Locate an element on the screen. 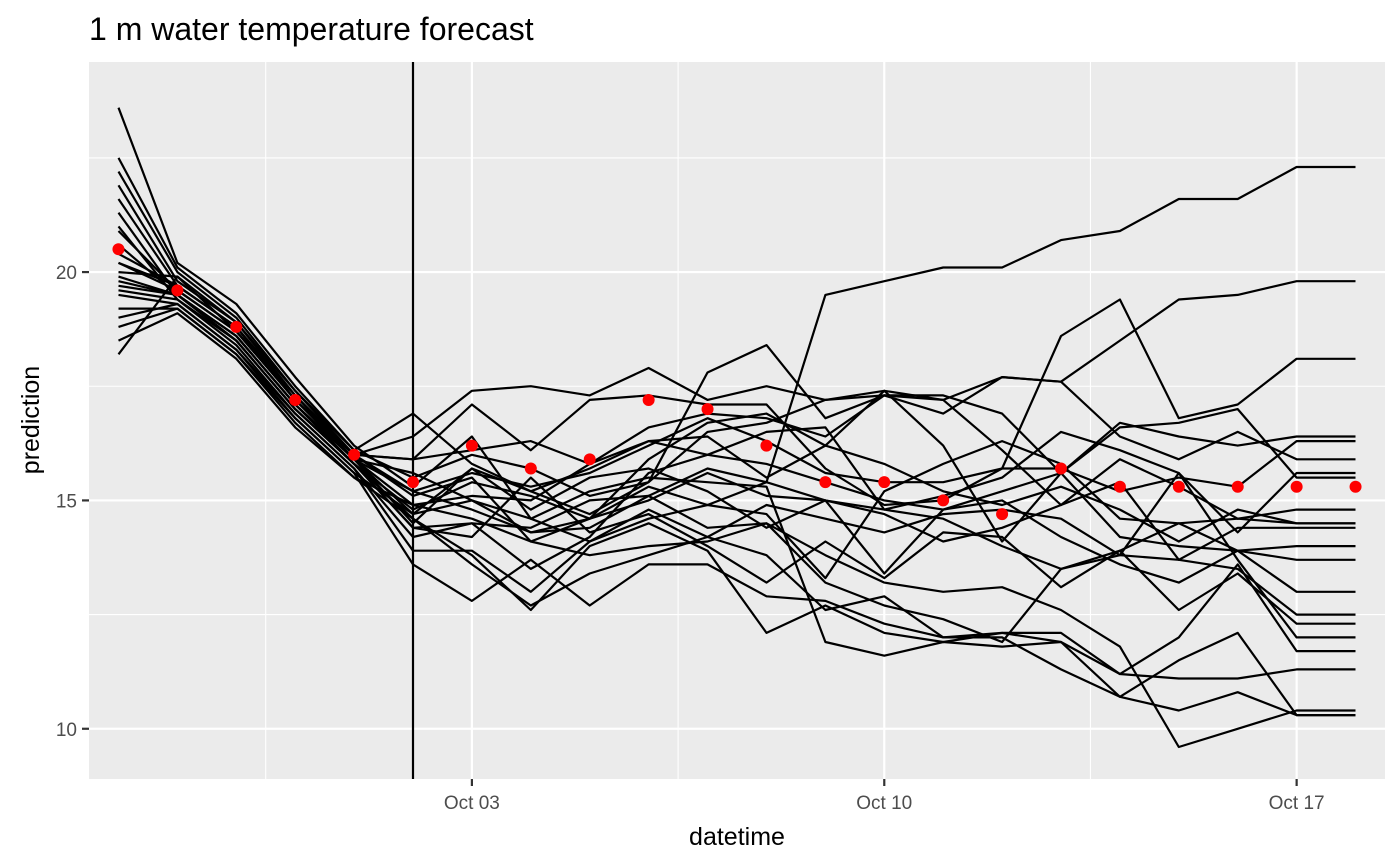 The width and height of the screenshot is (1400, 865). x-tick-label: Oct 03 is located at coordinates (472, 803).